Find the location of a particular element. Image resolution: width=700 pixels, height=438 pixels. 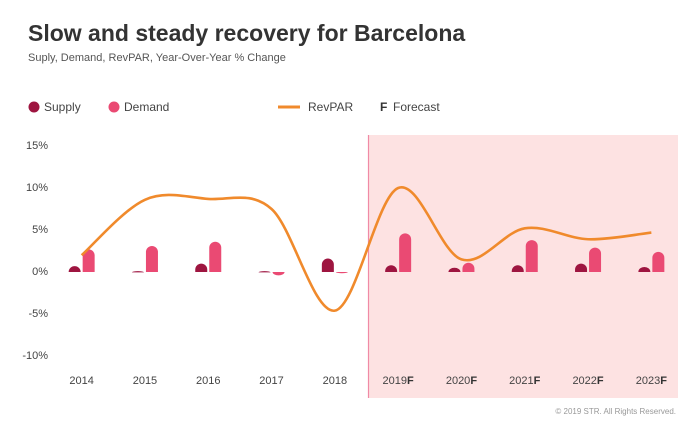

x-tick-year: 2014 is located at coordinates (81, 381).